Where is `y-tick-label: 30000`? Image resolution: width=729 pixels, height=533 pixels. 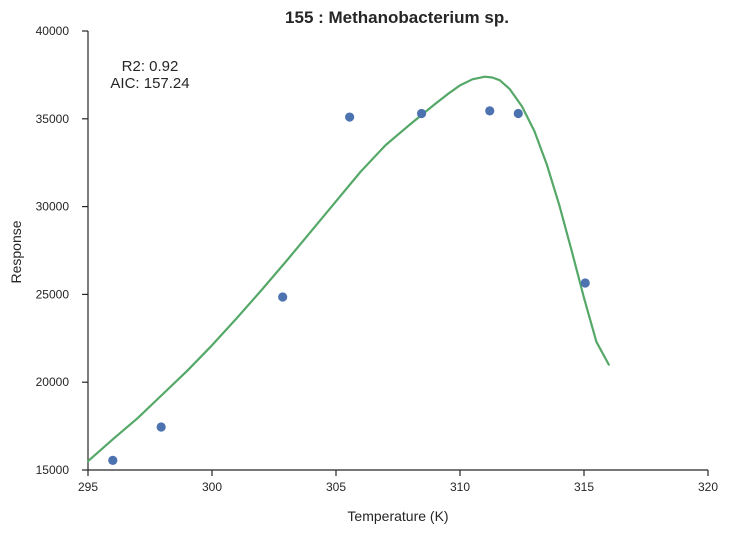
y-tick-label: 30000 is located at coordinates (53, 207).